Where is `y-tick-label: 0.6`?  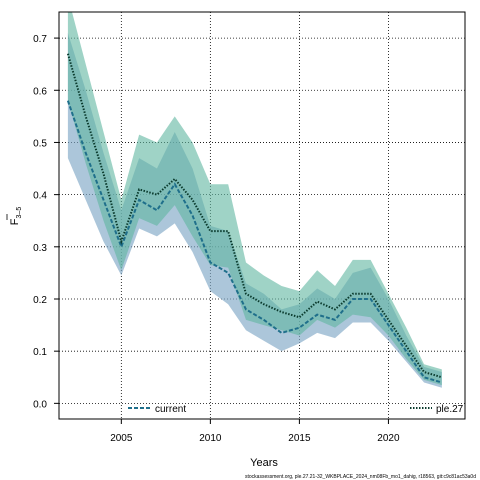
y-tick-label: 0.6 is located at coordinates (40, 91).